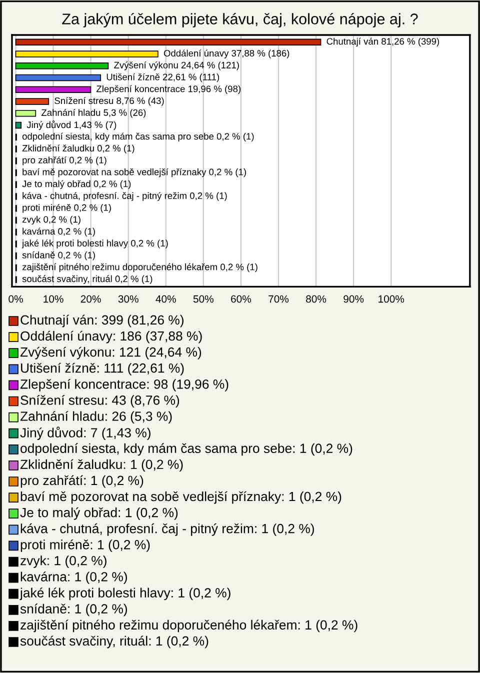 This screenshot has height=673, width=480. What do you see at coordinates (167, 529) in the screenshot?
I see `text: káva - chutná, profesní. čaj - pitný režim: 1 (0,2 %)` at bounding box center [167, 529].